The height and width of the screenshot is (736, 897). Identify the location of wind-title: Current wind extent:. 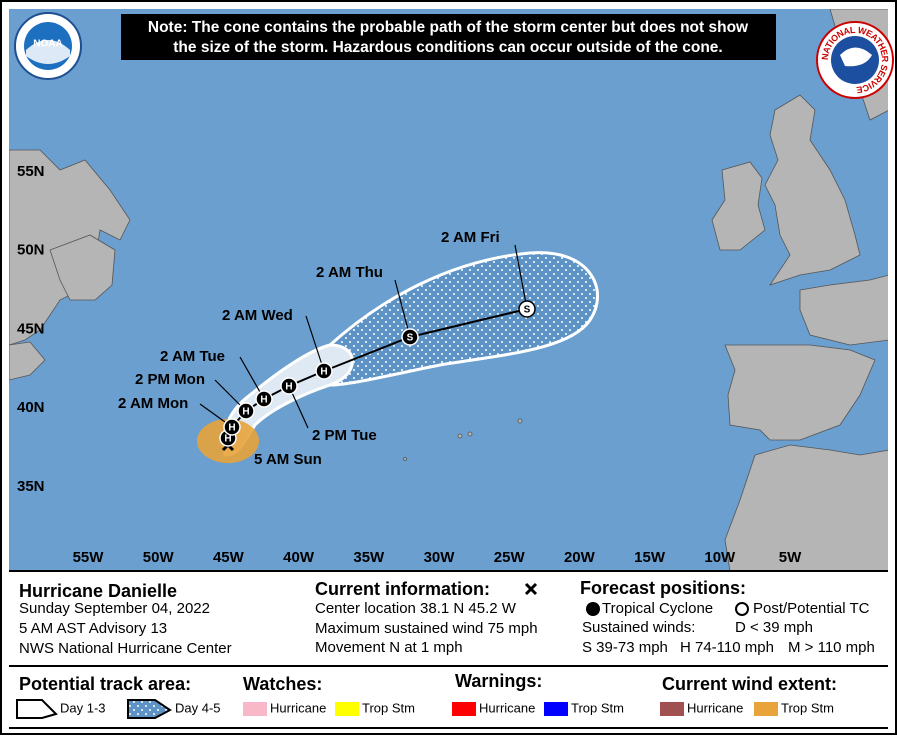
(749, 684).